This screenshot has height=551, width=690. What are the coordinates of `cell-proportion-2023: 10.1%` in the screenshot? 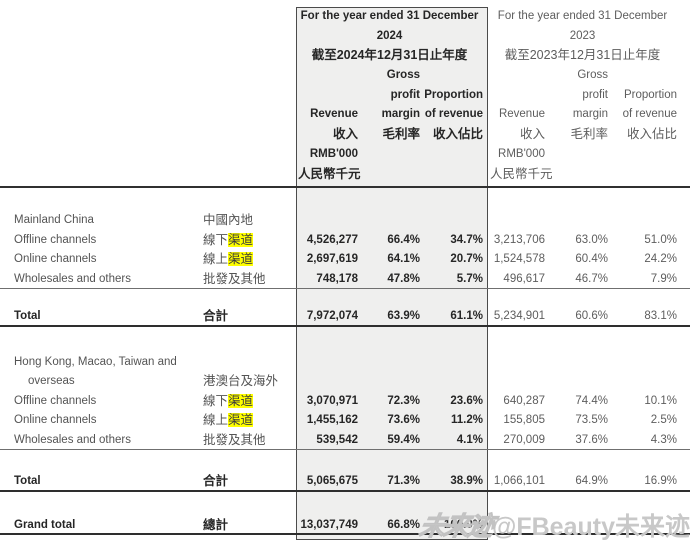 It's located at (660, 400).